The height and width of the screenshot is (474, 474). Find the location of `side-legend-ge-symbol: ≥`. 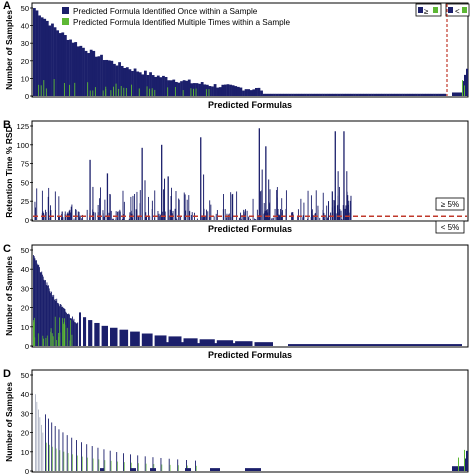

side-legend-ge-symbol: ≥ is located at coordinates (426, 11).